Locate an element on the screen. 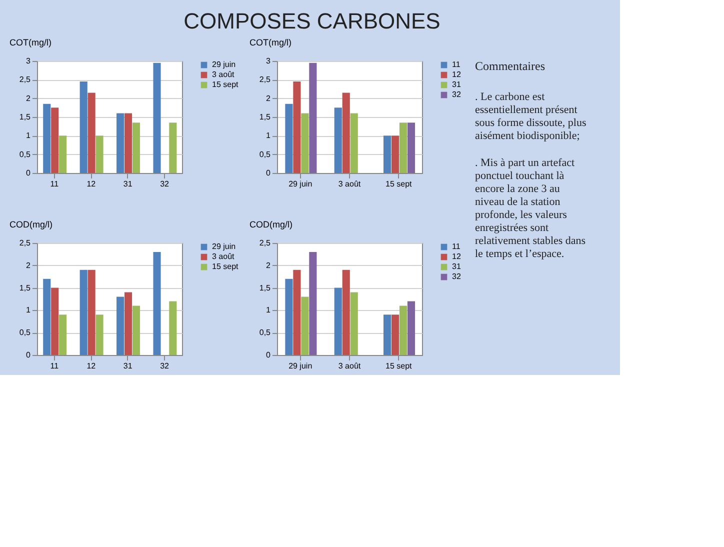 This screenshot has height=547, width=724. text: . Mis à part un artefact ponctuel touchant là encore la zone 3 au niveau de la station profonde, les valeurs enregistrées sont relativement stables dans le temps et l’espace. is located at coordinates (530, 208).